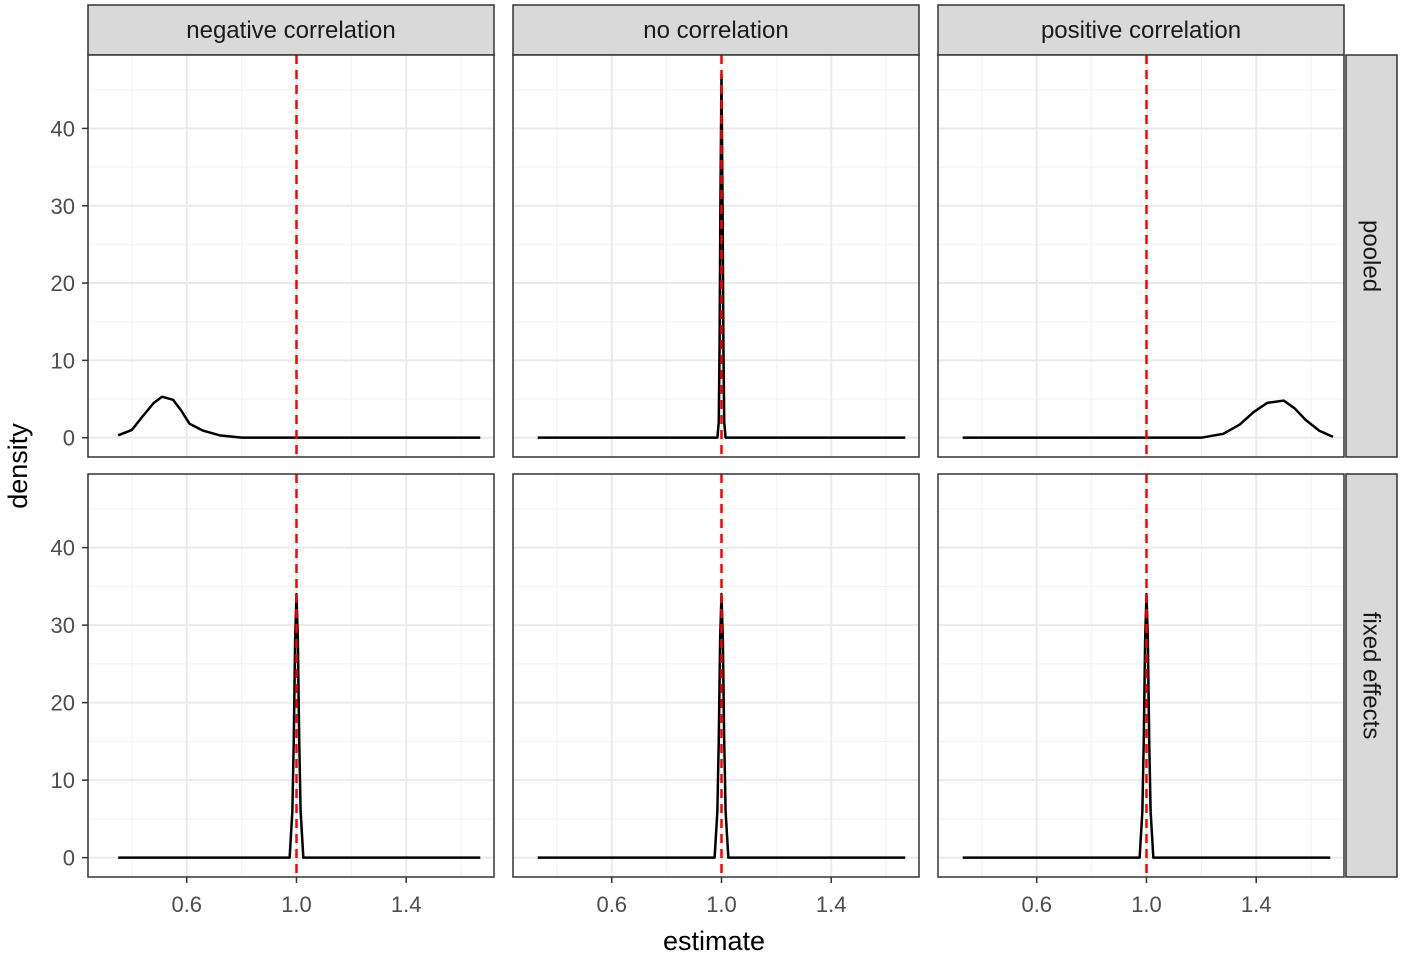 This screenshot has width=1401, height=955. I want to click on strip-label: positive correlation, so click(1141, 30).